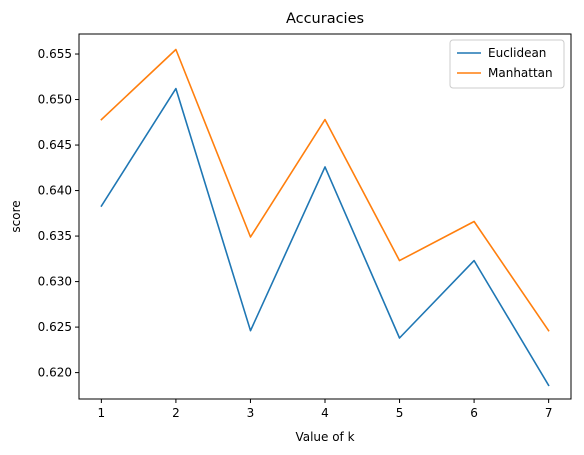 Image resolution: width=584 pixels, height=455 pixels. I want to click on legend-label-manhattan: Manhattan, so click(520, 73).